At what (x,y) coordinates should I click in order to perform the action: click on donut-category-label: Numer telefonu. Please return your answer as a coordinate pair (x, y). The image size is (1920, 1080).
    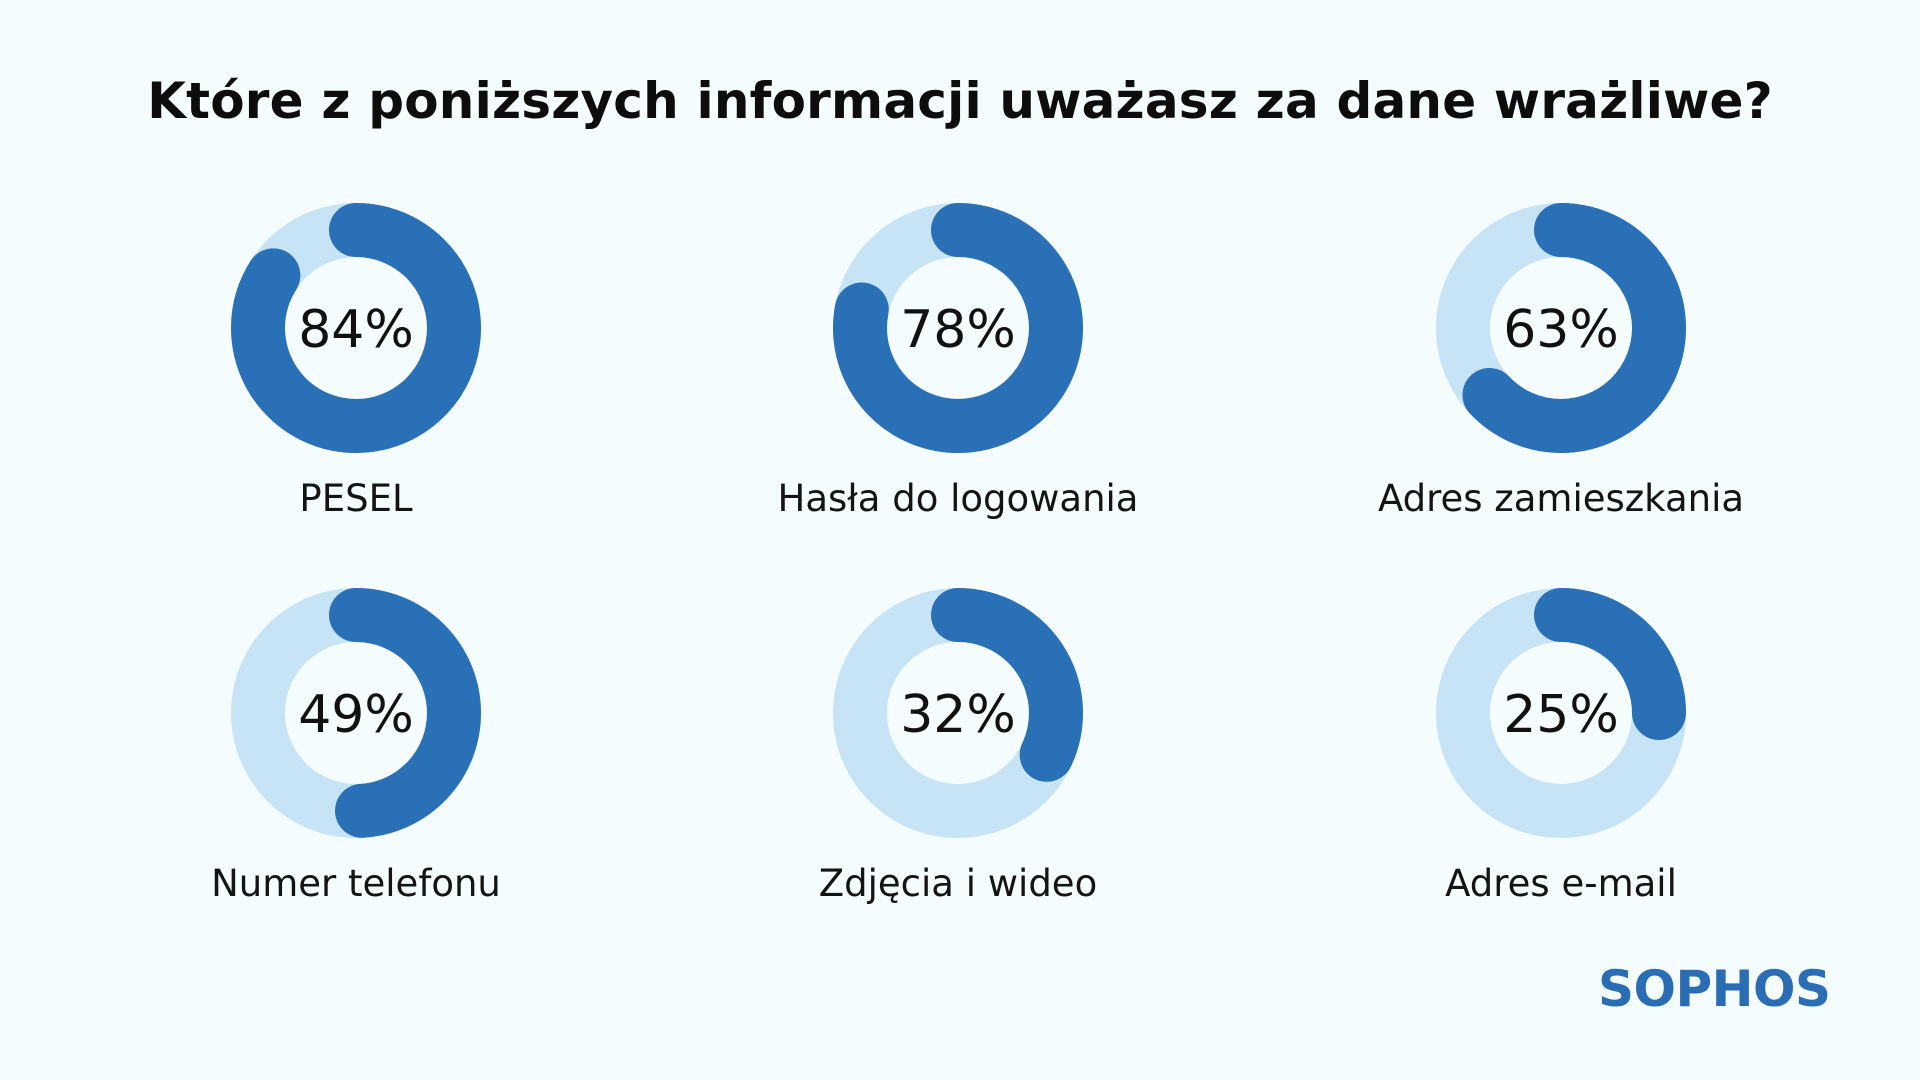
    Looking at the image, I should click on (356, 883).